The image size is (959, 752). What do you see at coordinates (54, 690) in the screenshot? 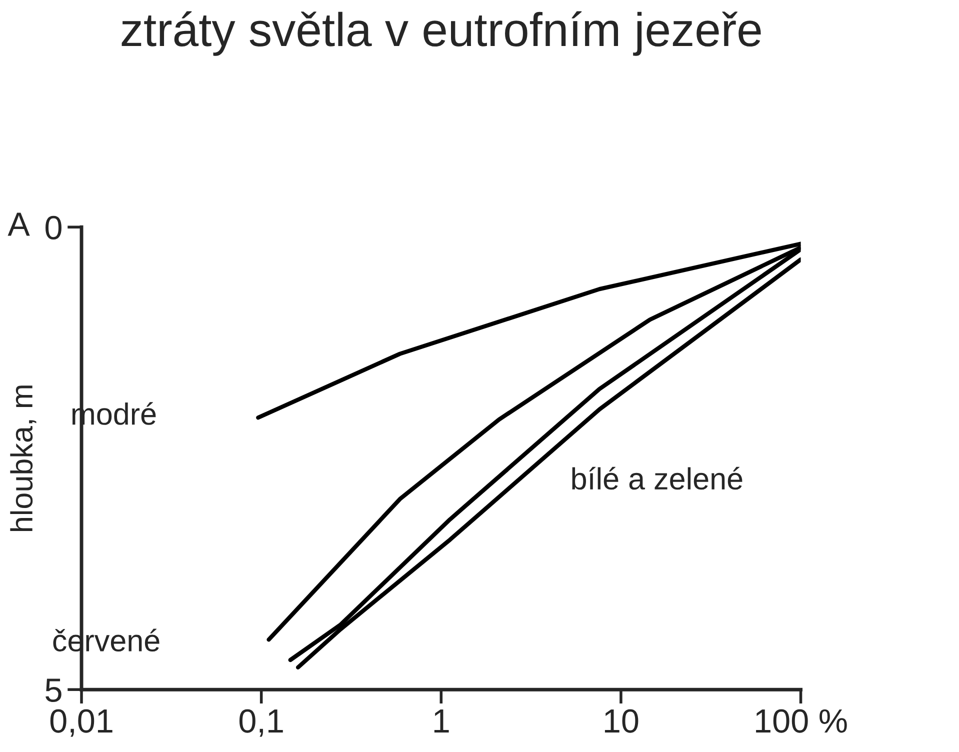
I see `y-tick-label: 5` at bounding box center [54, 690].